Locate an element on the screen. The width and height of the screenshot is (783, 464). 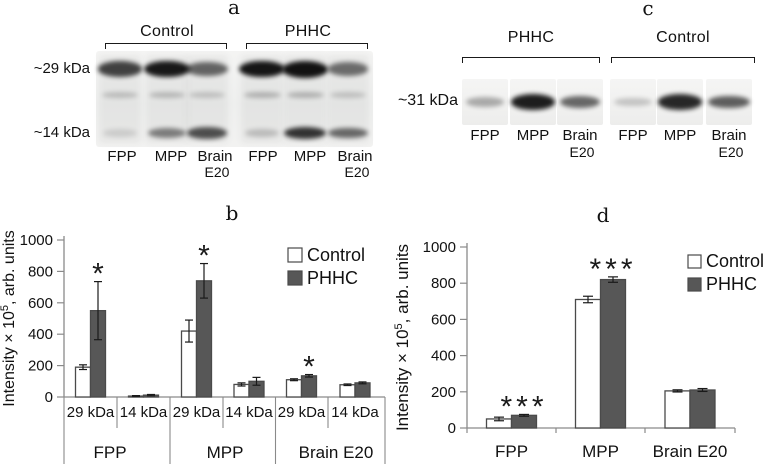
blot-c-group-label-control: Control is located at coordinates (683, 37).